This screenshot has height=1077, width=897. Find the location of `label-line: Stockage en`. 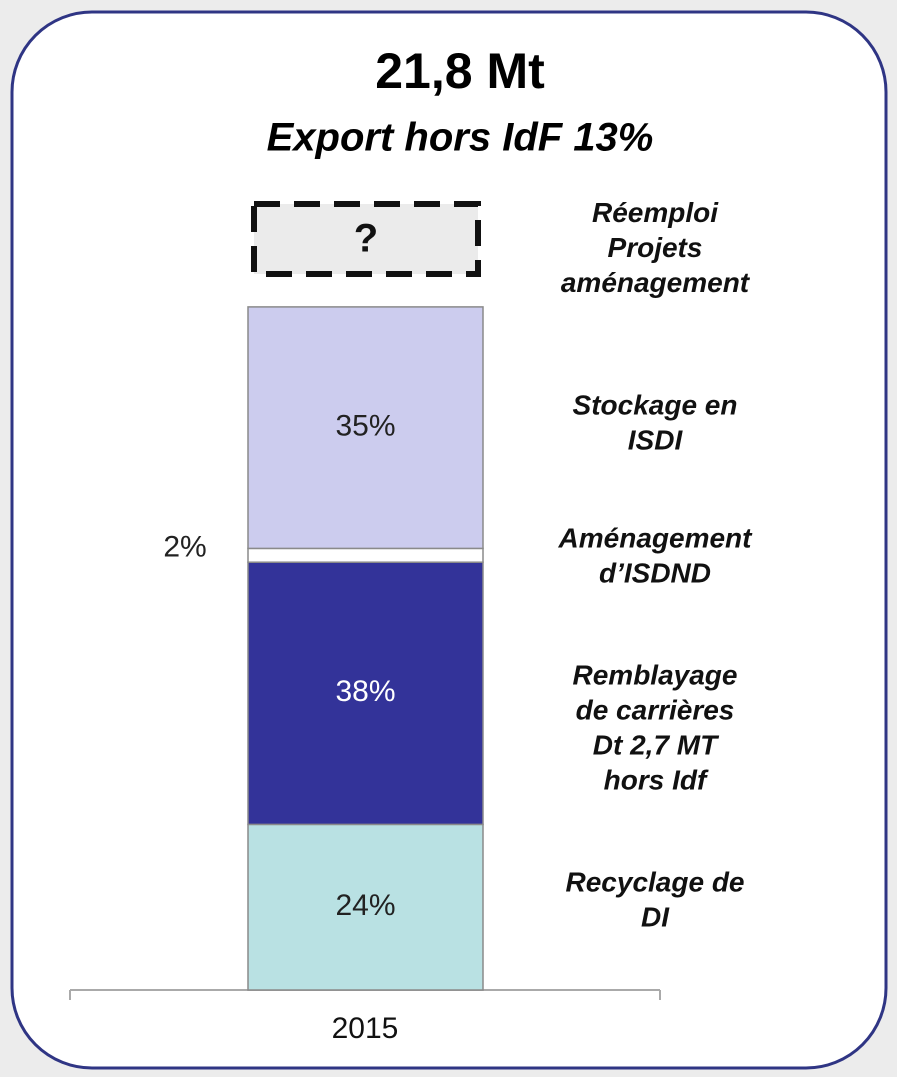

label-line: Stockage en is located at coordinates (655, 405).